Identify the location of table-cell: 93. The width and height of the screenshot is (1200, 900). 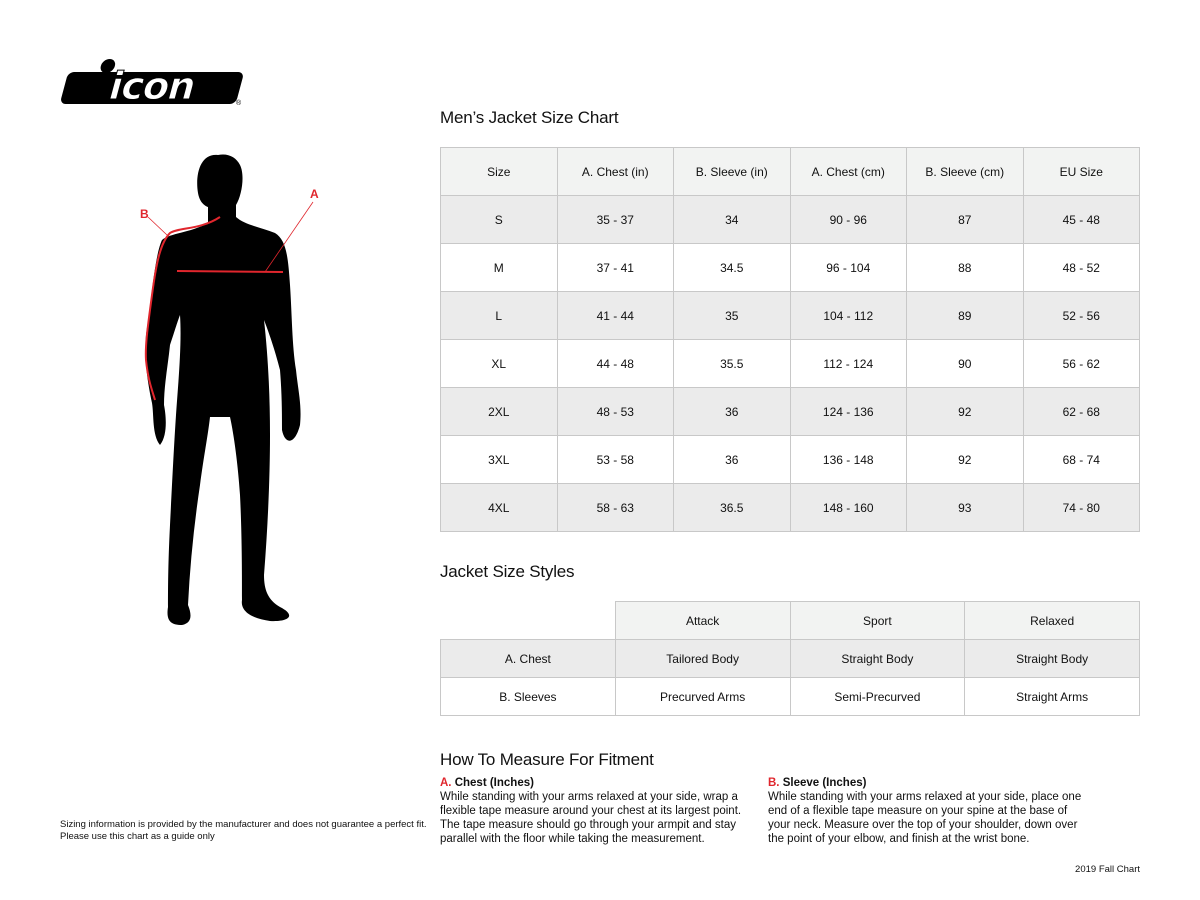
(965, 507).